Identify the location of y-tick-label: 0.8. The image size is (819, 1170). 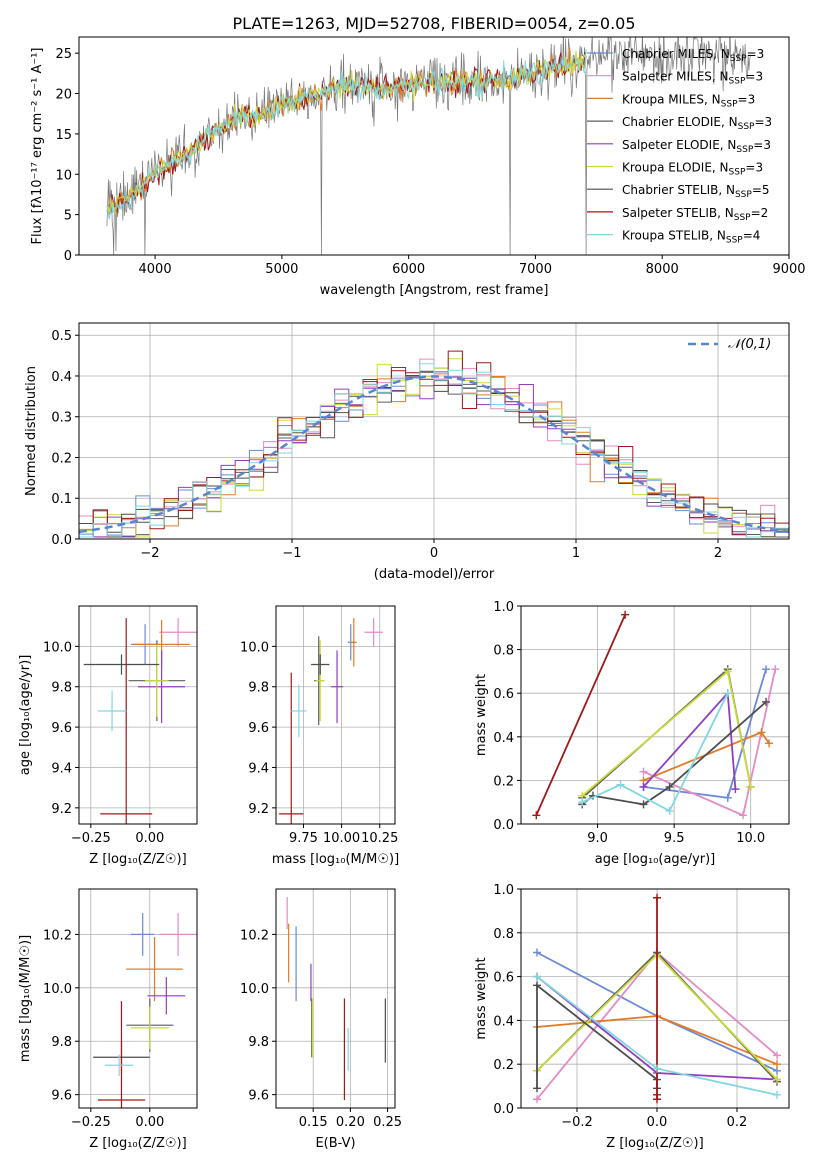
(503, 934).